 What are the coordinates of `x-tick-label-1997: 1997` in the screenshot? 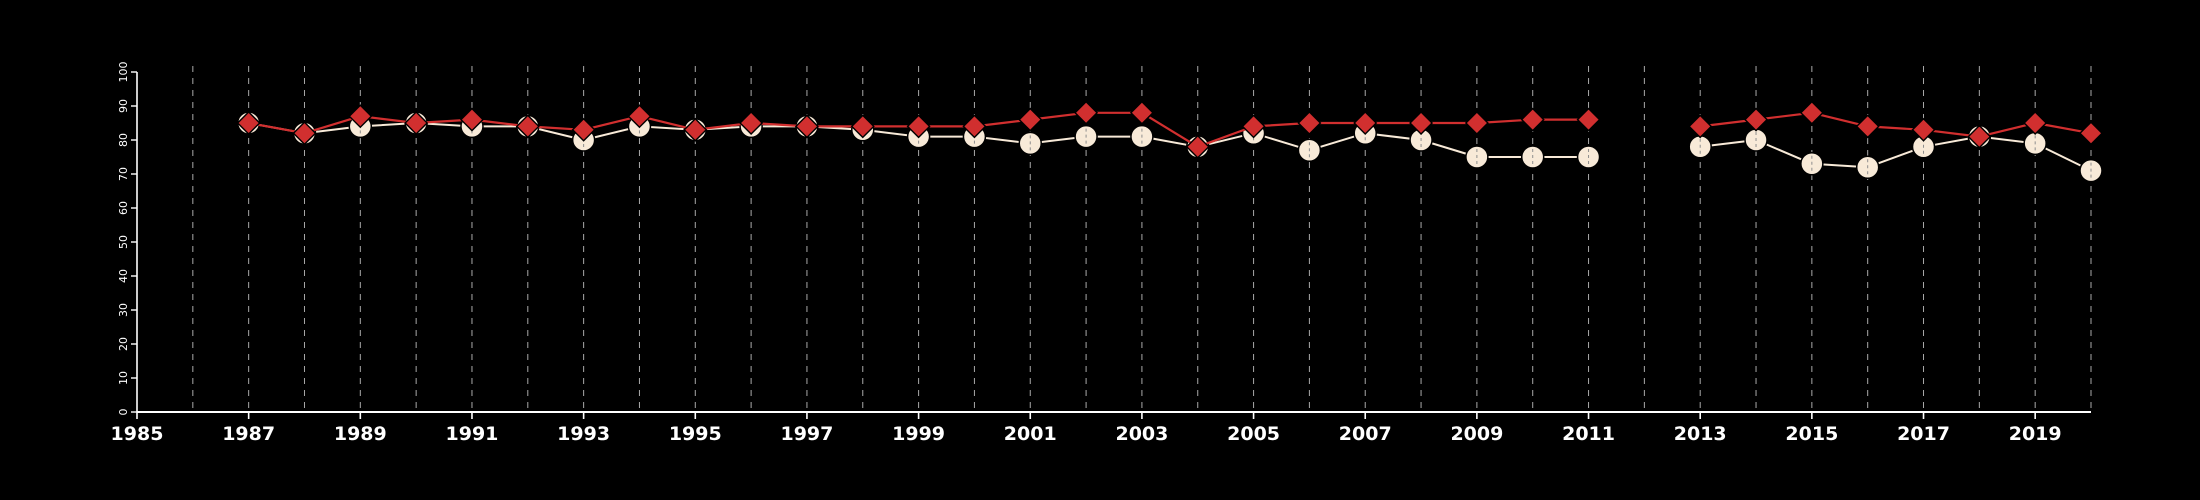 It's located at (806, 434).